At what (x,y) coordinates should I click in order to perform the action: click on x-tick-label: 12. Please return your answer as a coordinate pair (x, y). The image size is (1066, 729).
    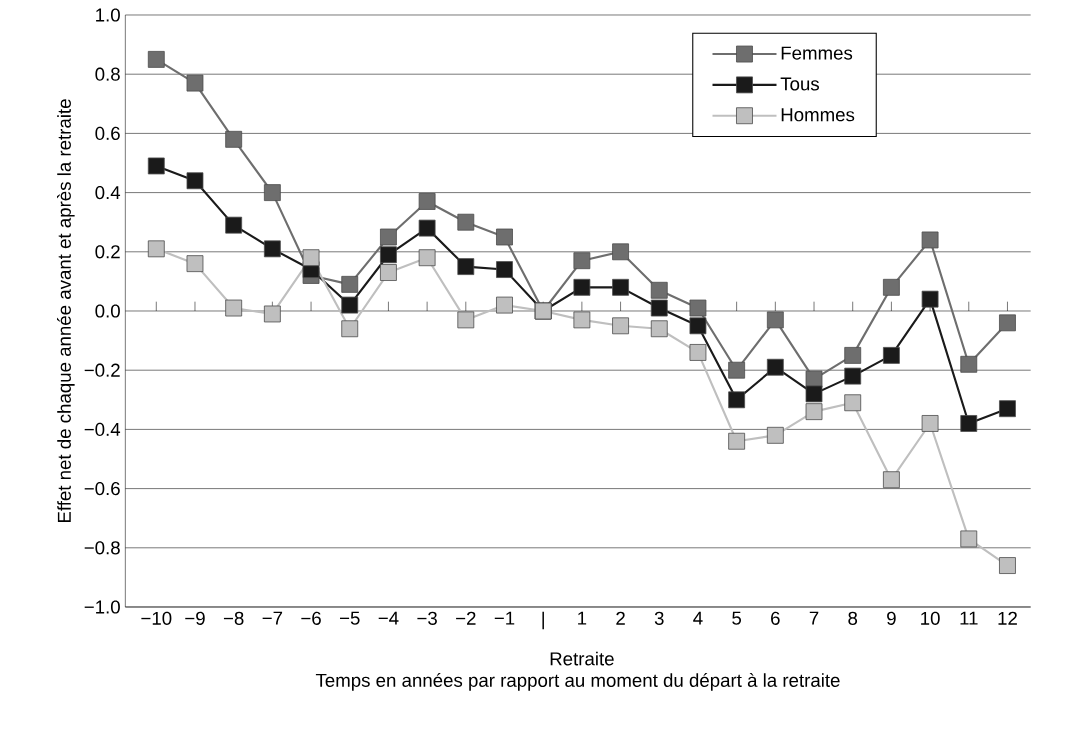
    Looking at the image, I should click on (1007, 618).